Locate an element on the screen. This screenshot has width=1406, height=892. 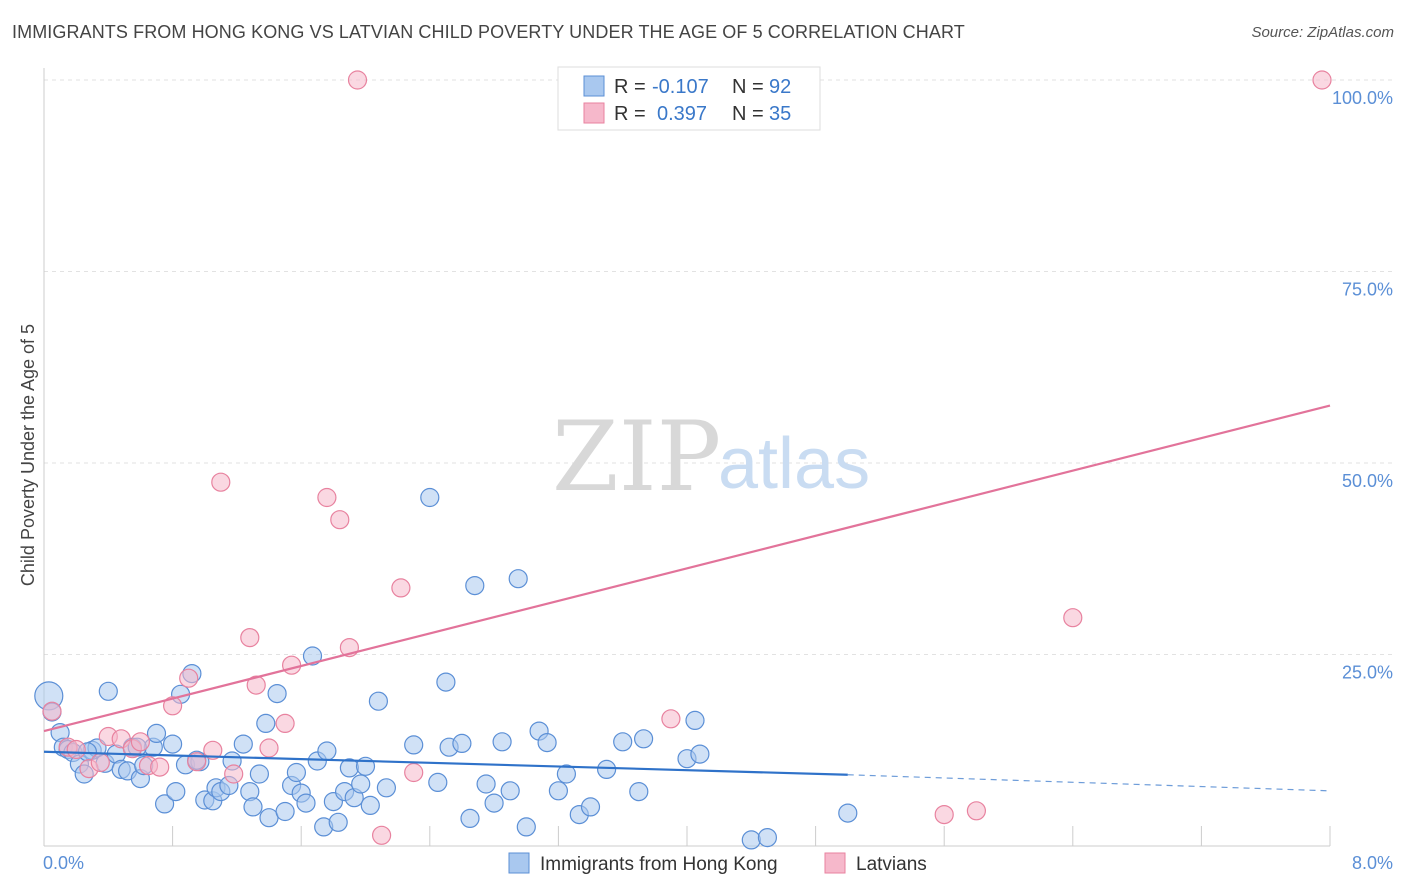
y-tick-labels: 25.0% 50.0% 75.0% 100.0% is located at coordinates (1362, 385).